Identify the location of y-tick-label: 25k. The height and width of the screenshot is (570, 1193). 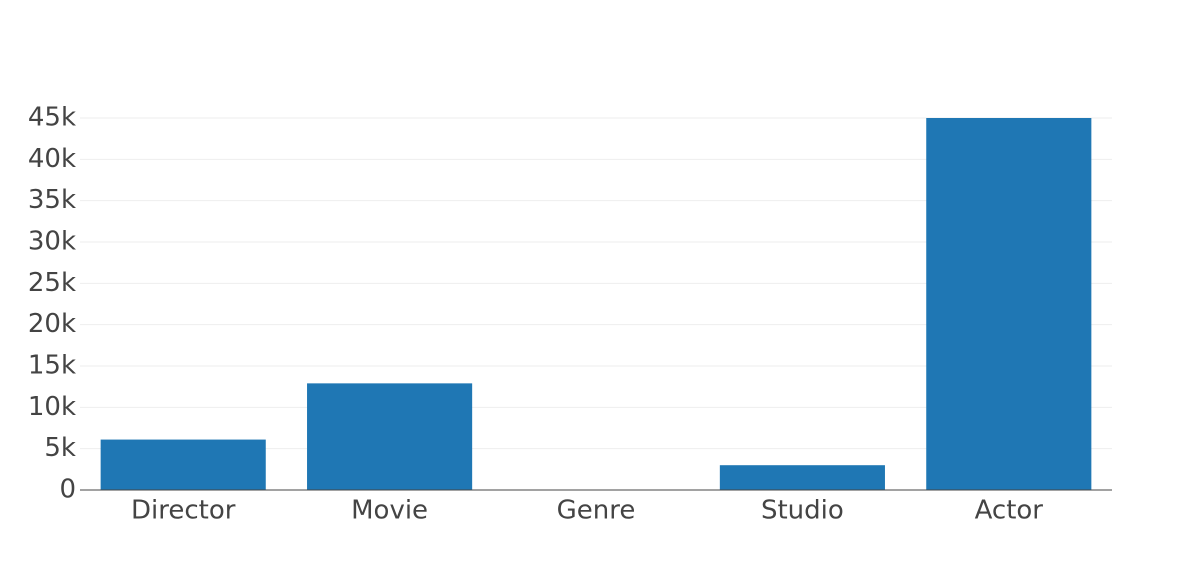
(52, 283).